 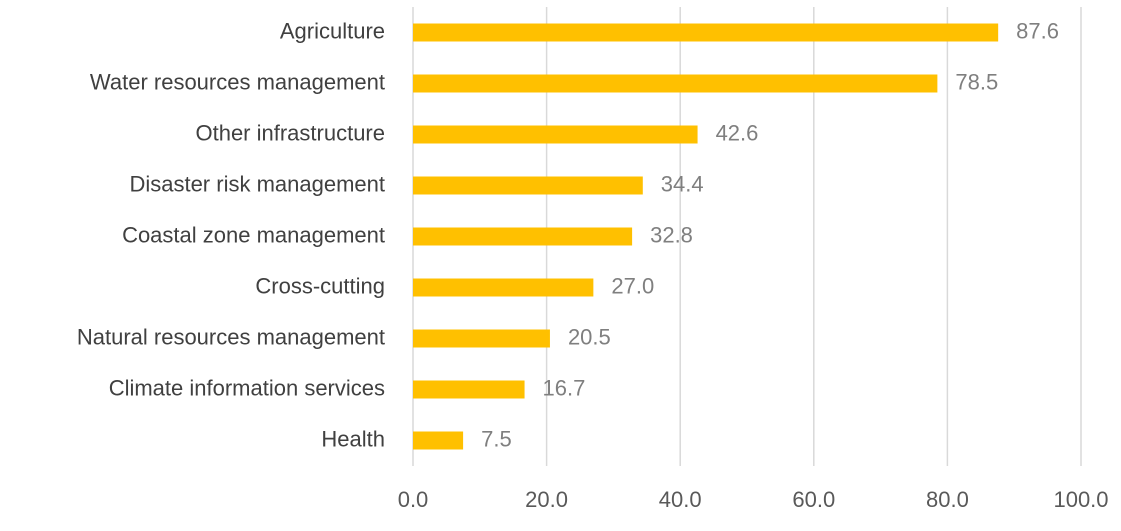 What do you see at coordinates (247, 387) in the screenshot?
I see `y-tick-label: Climate information services` at bounding box center [247, 387].